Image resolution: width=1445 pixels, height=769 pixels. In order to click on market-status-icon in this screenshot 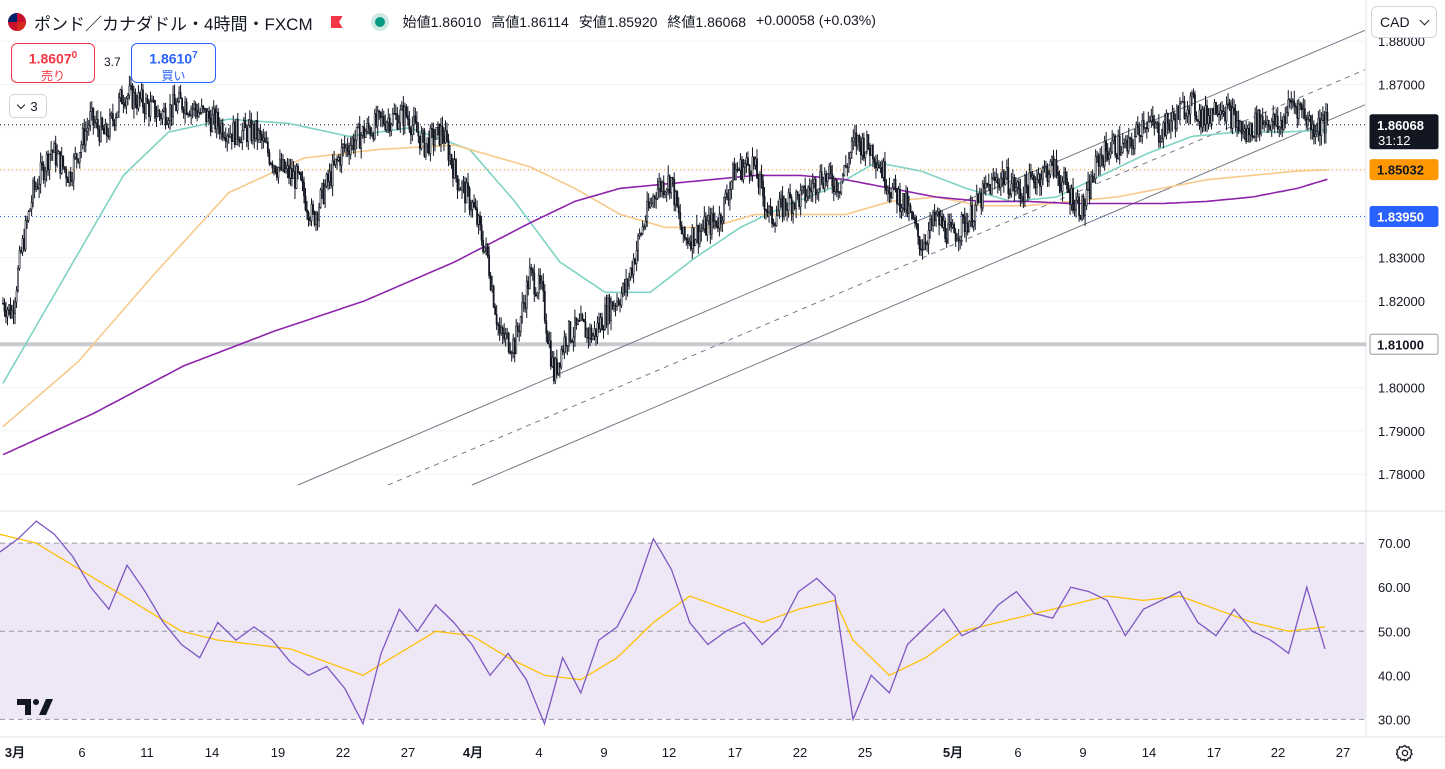, I will do `click(379, 22)`.